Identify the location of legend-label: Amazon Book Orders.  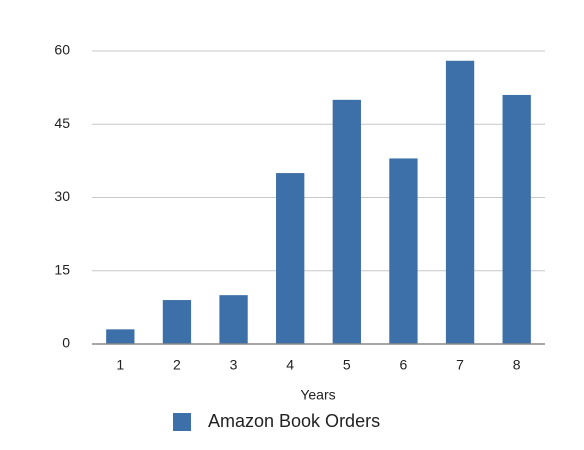
(294, 421).